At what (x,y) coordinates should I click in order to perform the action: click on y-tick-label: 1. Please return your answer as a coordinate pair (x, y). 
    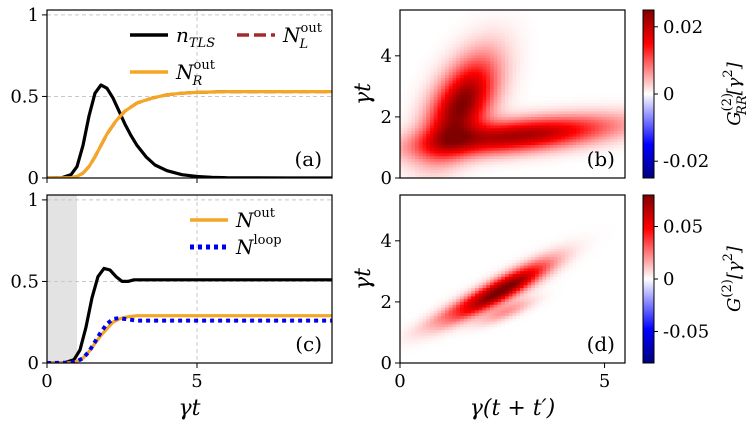
    Looking at the image, I should click on (33, 200).